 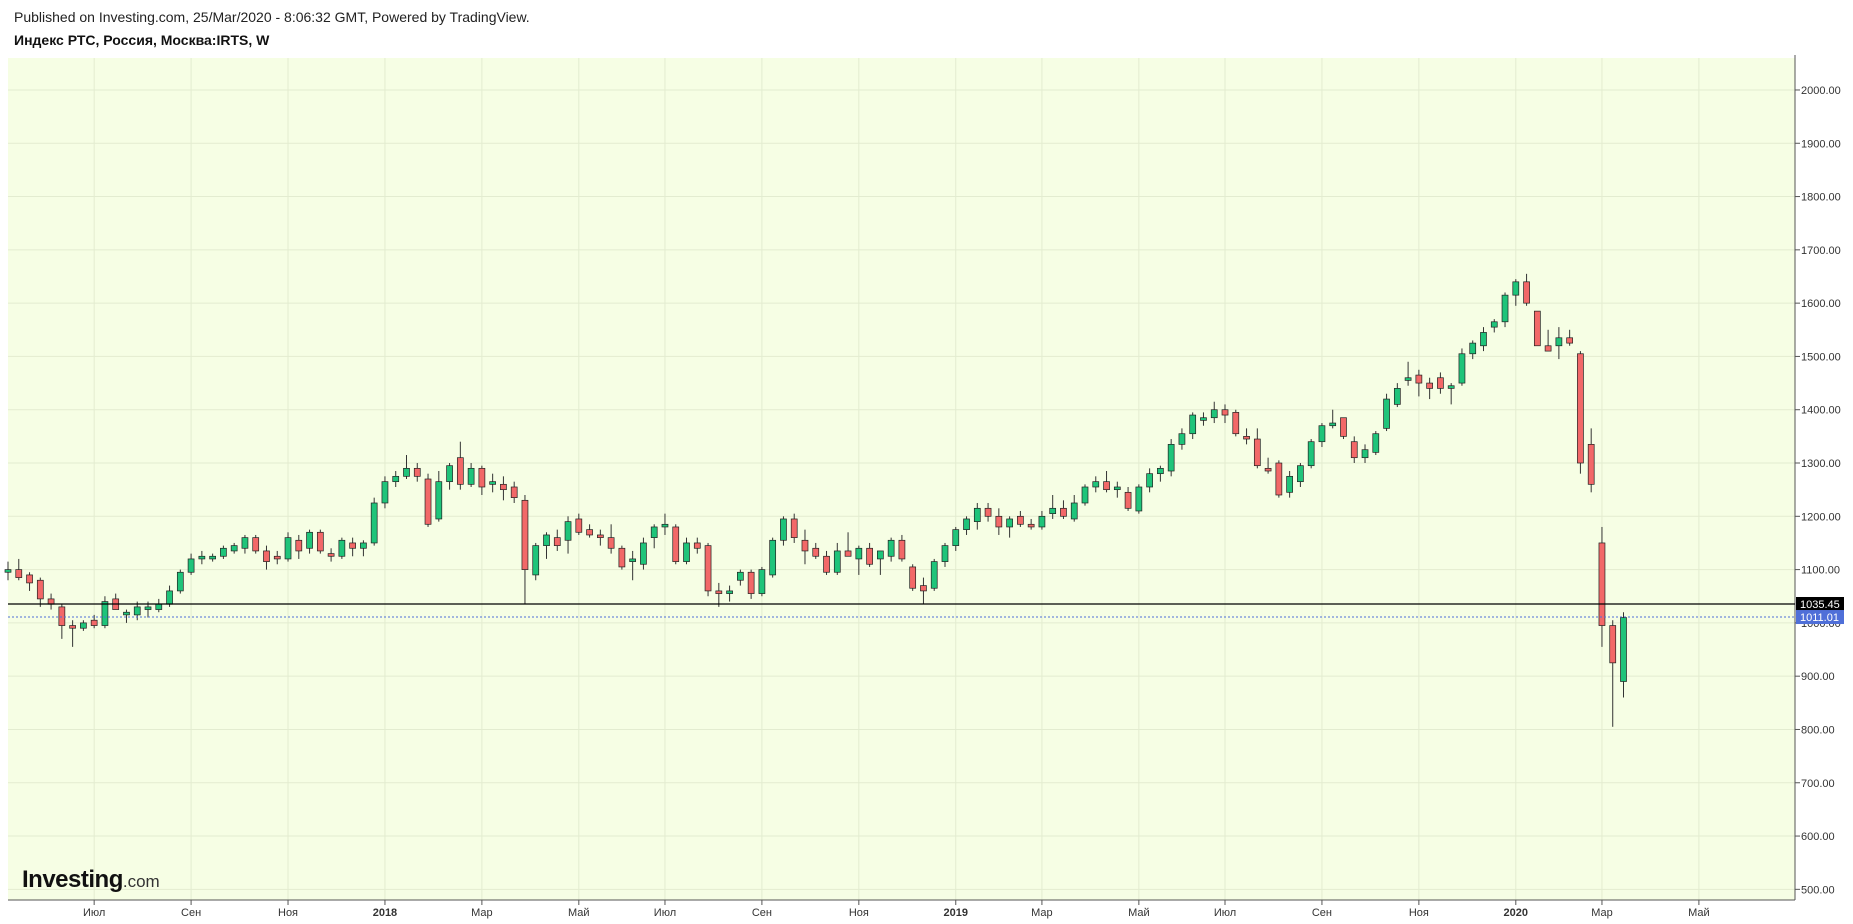 What do you see at coordinates (385, 913) in the screenshot?
I see `x-tick-label: 2018` at bounding box center [385, 913].